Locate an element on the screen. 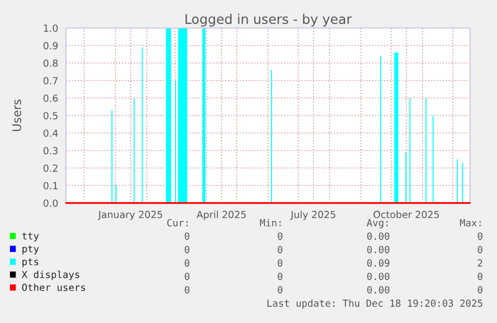 The height and width of the screenshot is (323, 497). y-tick-label: 0.4 is located at coordinates (51, 133).